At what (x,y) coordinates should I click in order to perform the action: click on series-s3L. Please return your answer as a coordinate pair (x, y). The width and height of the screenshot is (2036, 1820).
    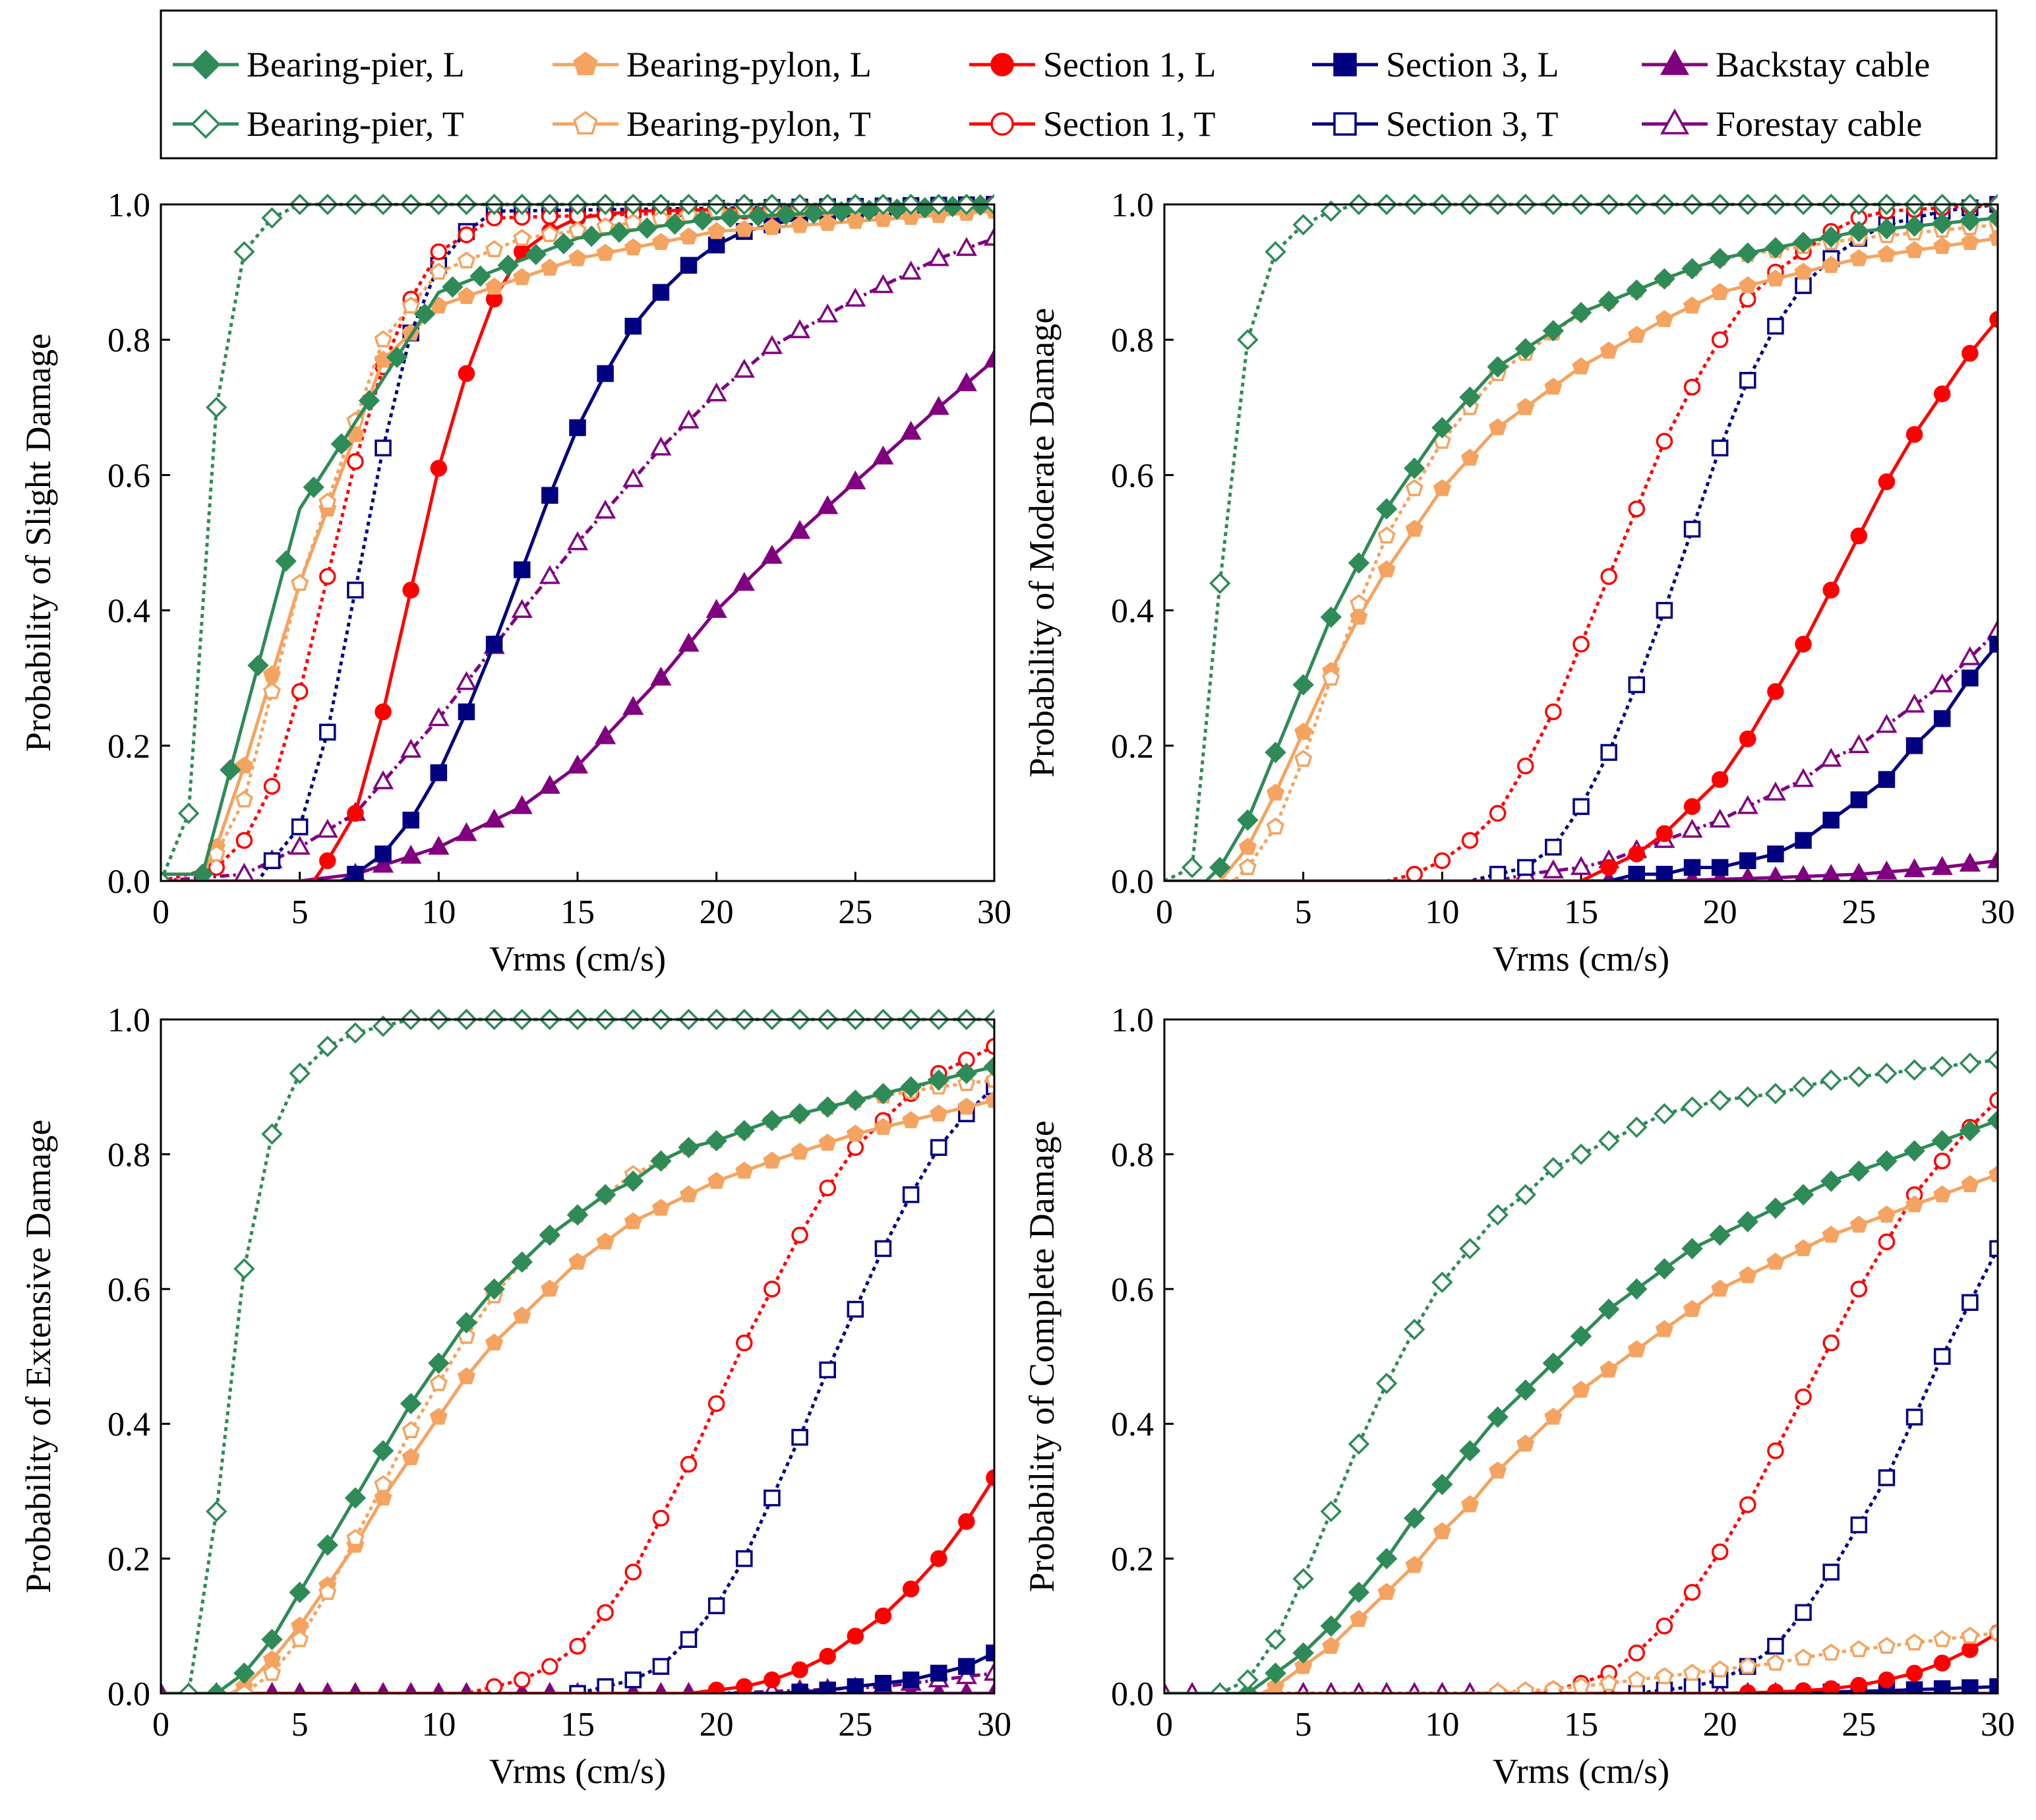
    Looking at the image, I should click on (577, 1668).